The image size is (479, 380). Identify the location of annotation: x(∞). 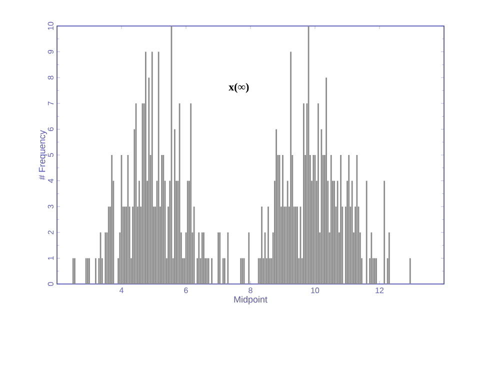
(238, 87).